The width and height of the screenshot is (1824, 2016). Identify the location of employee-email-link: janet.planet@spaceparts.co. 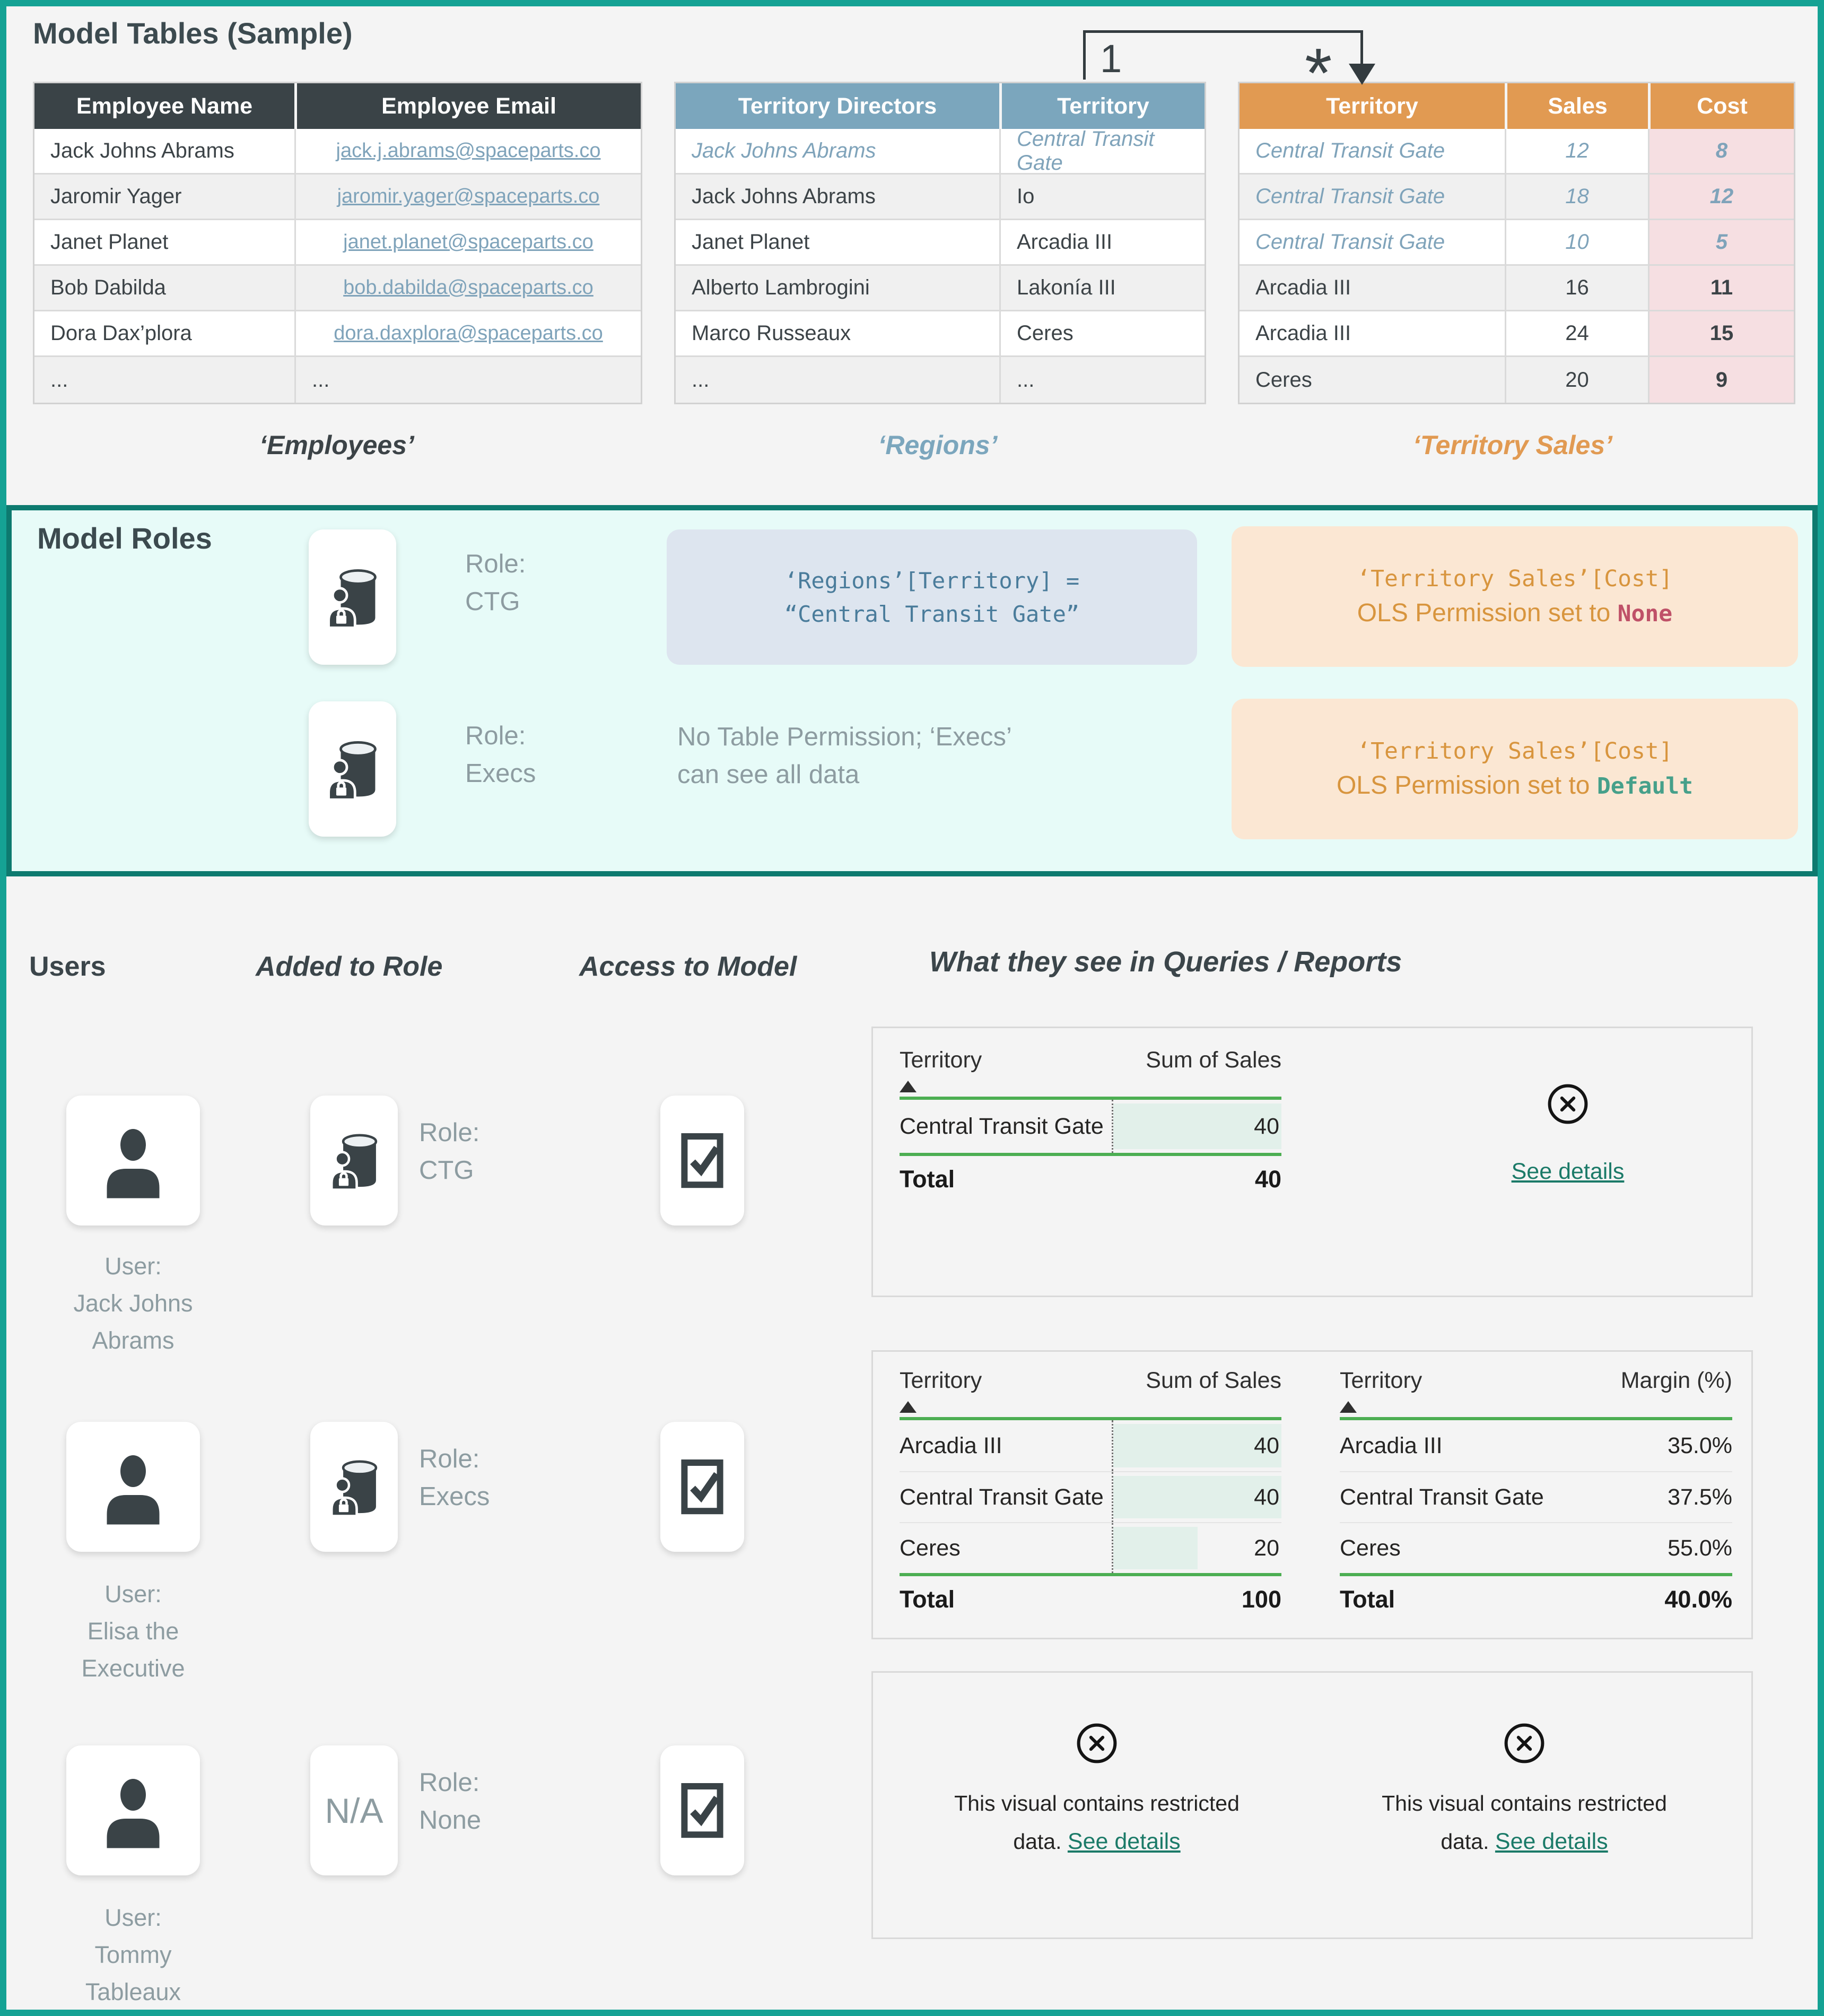
(468, 242).